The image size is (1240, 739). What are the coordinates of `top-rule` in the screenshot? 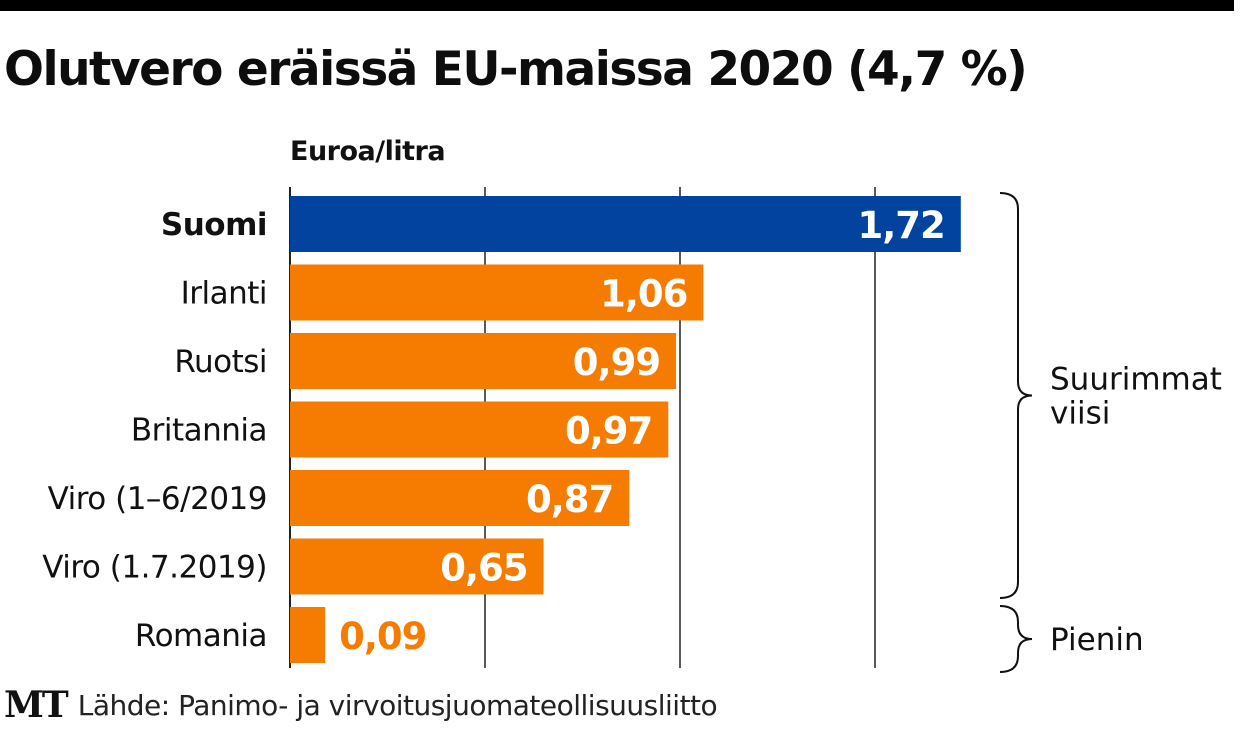 It's located at (617, 5).